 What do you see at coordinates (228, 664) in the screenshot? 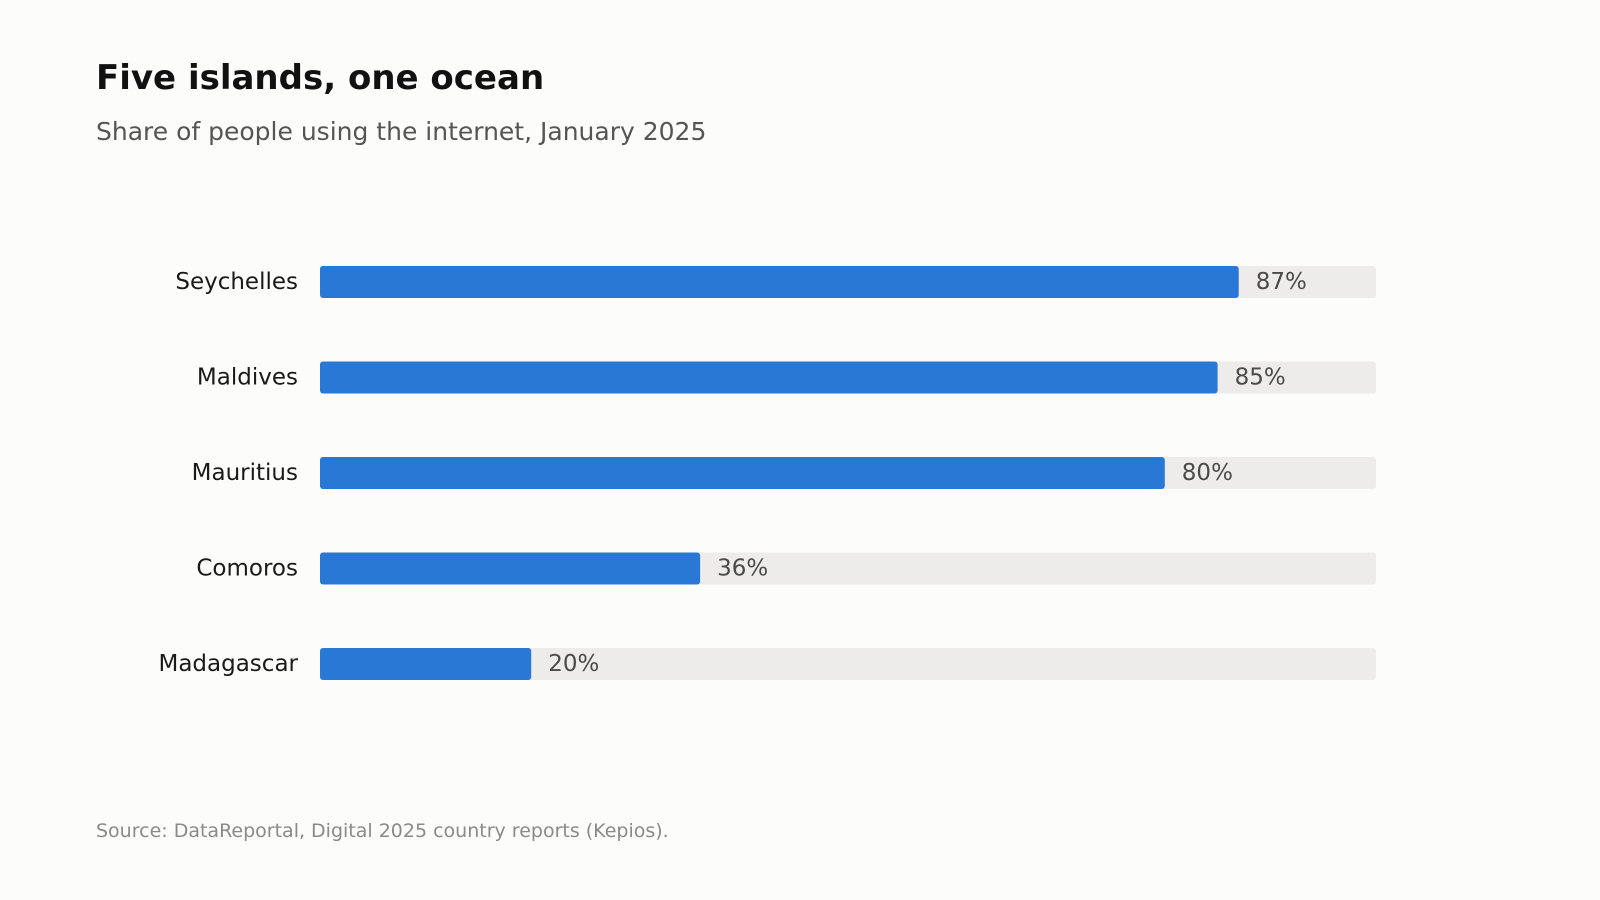
I see `category-label-madagascar: Madagascar` at bounding box center [228, 664].